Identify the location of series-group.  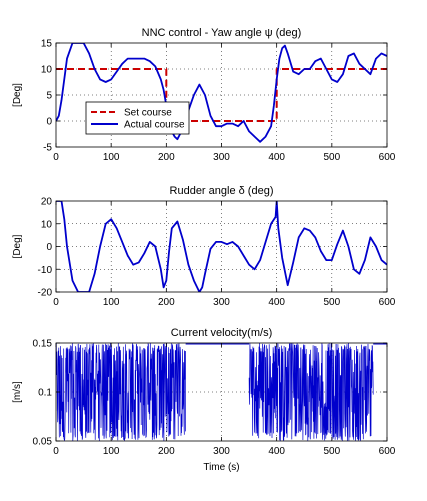
(221, 246).